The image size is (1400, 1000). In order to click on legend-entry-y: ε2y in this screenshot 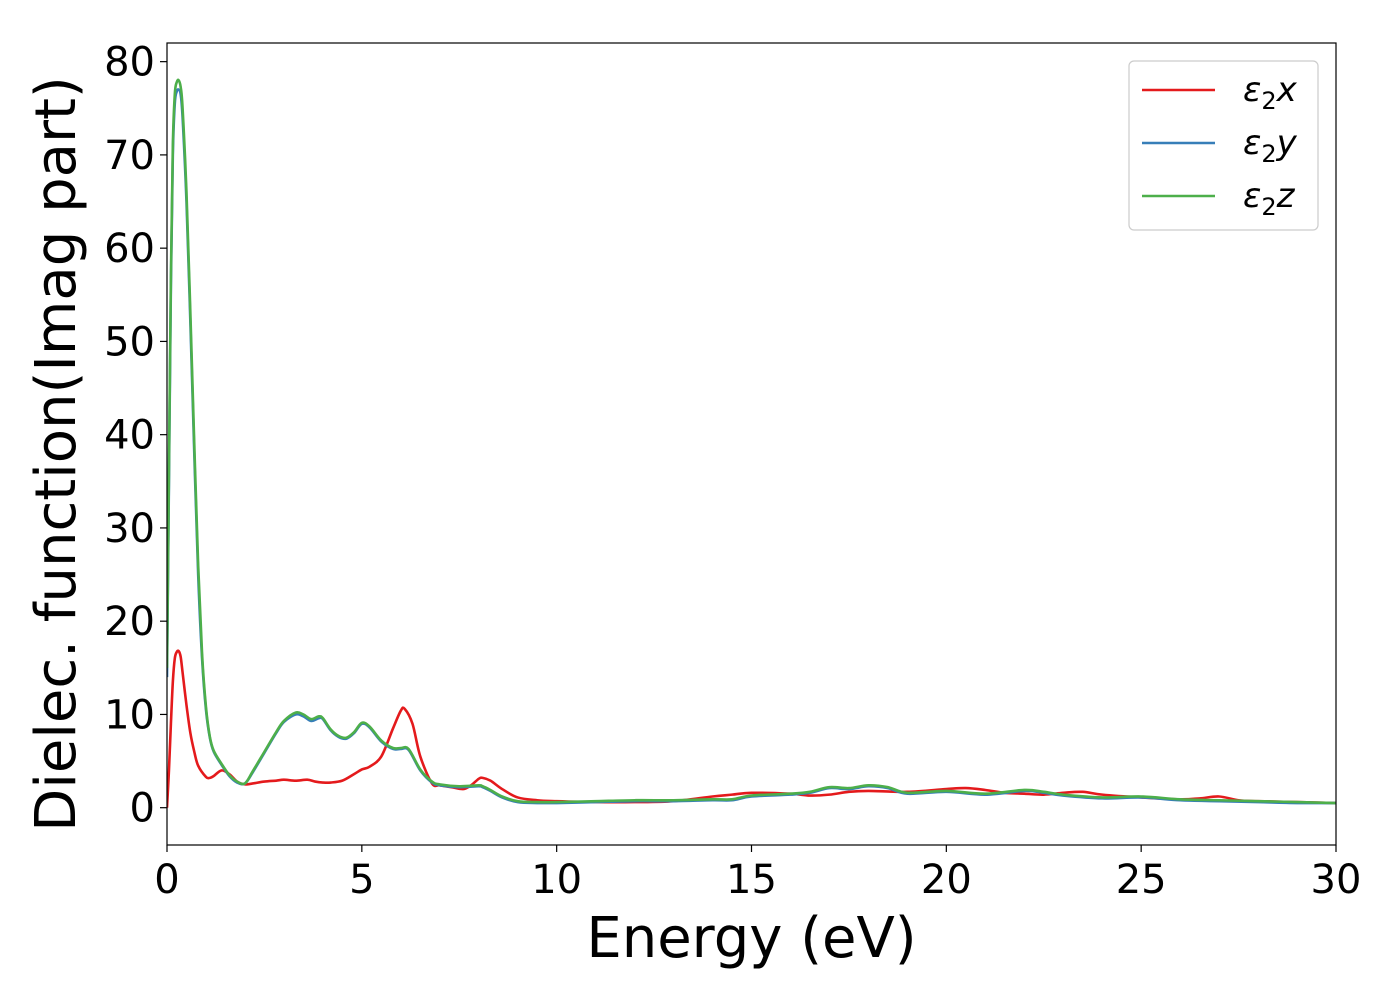, I will do `click(1270, 145)`.